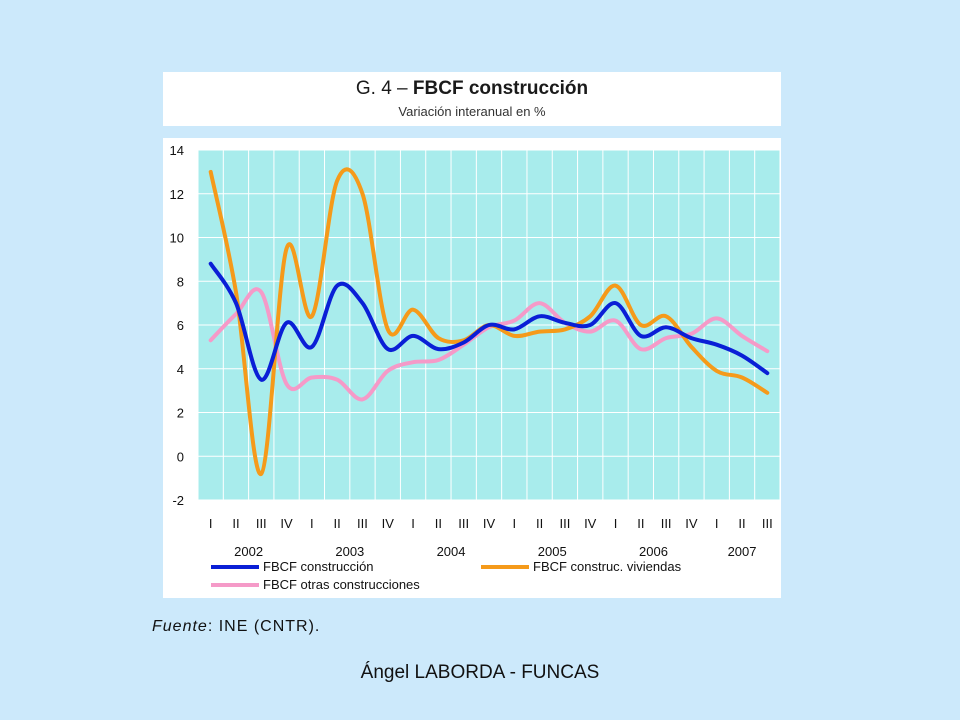 This screenshot has height=720, width=960. I want to click on series-line-otras, so click(489, 344).